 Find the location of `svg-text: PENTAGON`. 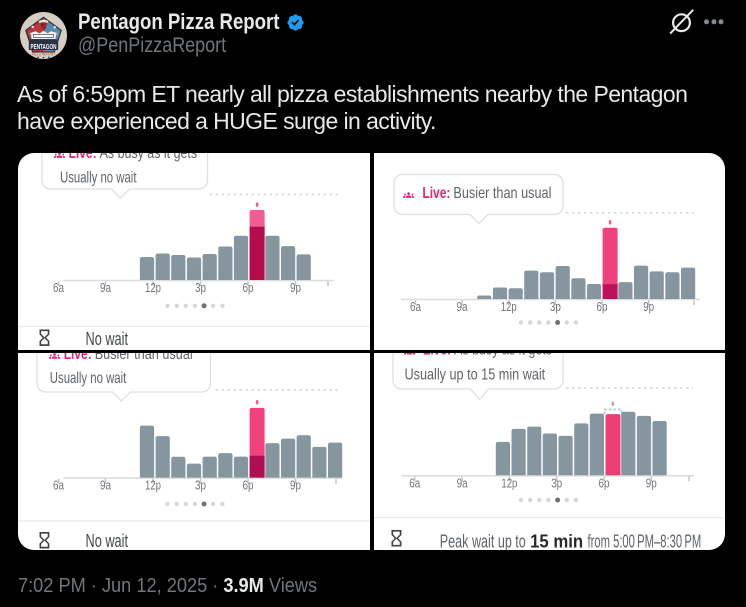

svg-text: PENTAGON is located at coordinates (44, 46).